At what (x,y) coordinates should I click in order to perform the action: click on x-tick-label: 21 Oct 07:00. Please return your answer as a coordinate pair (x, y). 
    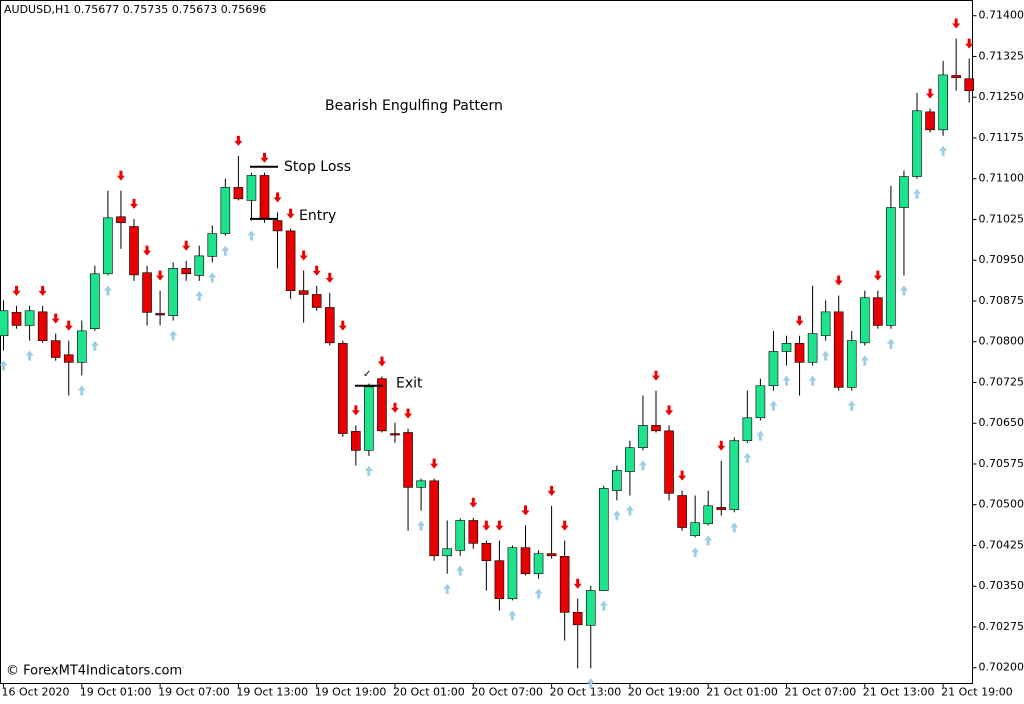
    Looking at the image, I should click on (821, 692).